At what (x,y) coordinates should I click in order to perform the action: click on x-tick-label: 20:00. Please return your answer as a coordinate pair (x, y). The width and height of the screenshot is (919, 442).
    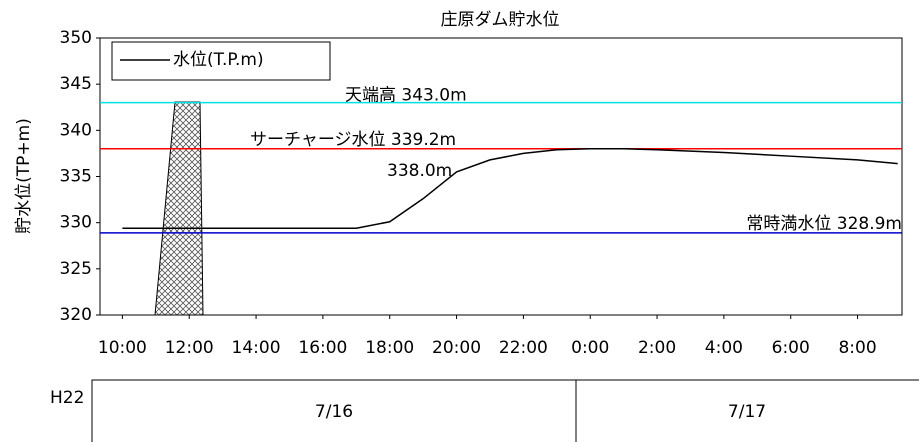
    Looking at the image, I should click on (456, 348).